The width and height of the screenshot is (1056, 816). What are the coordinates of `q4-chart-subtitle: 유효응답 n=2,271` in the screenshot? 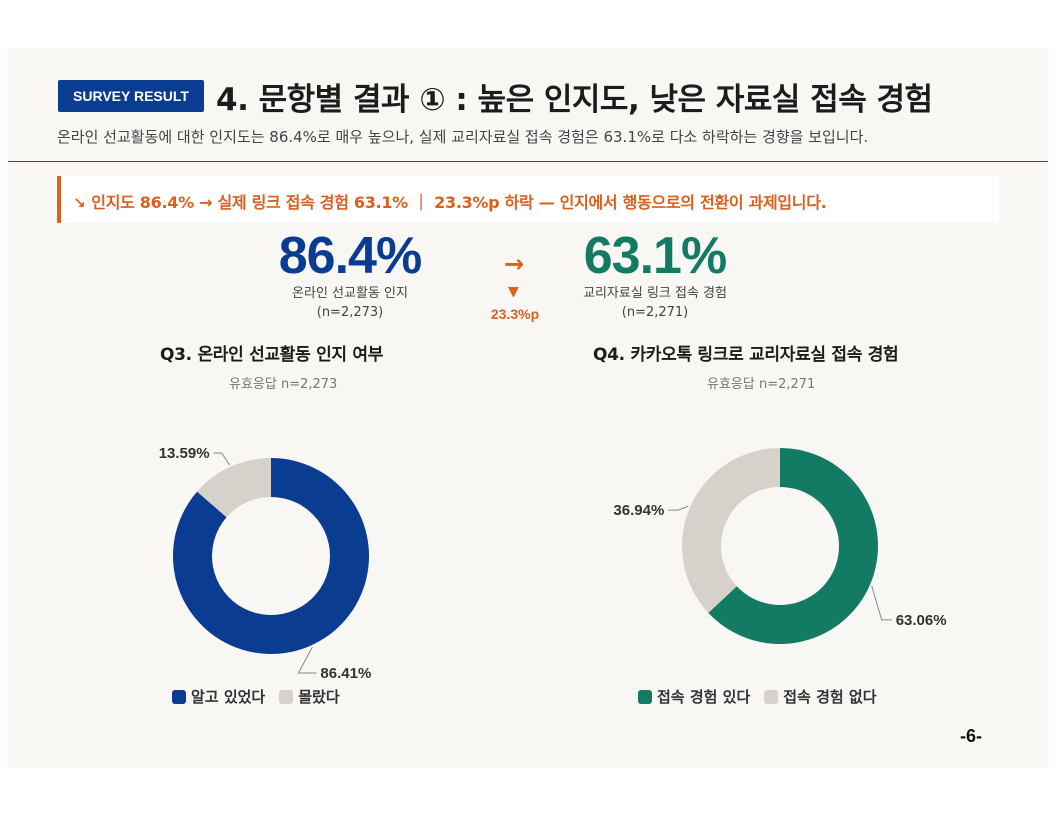 It's located at (761, 384).